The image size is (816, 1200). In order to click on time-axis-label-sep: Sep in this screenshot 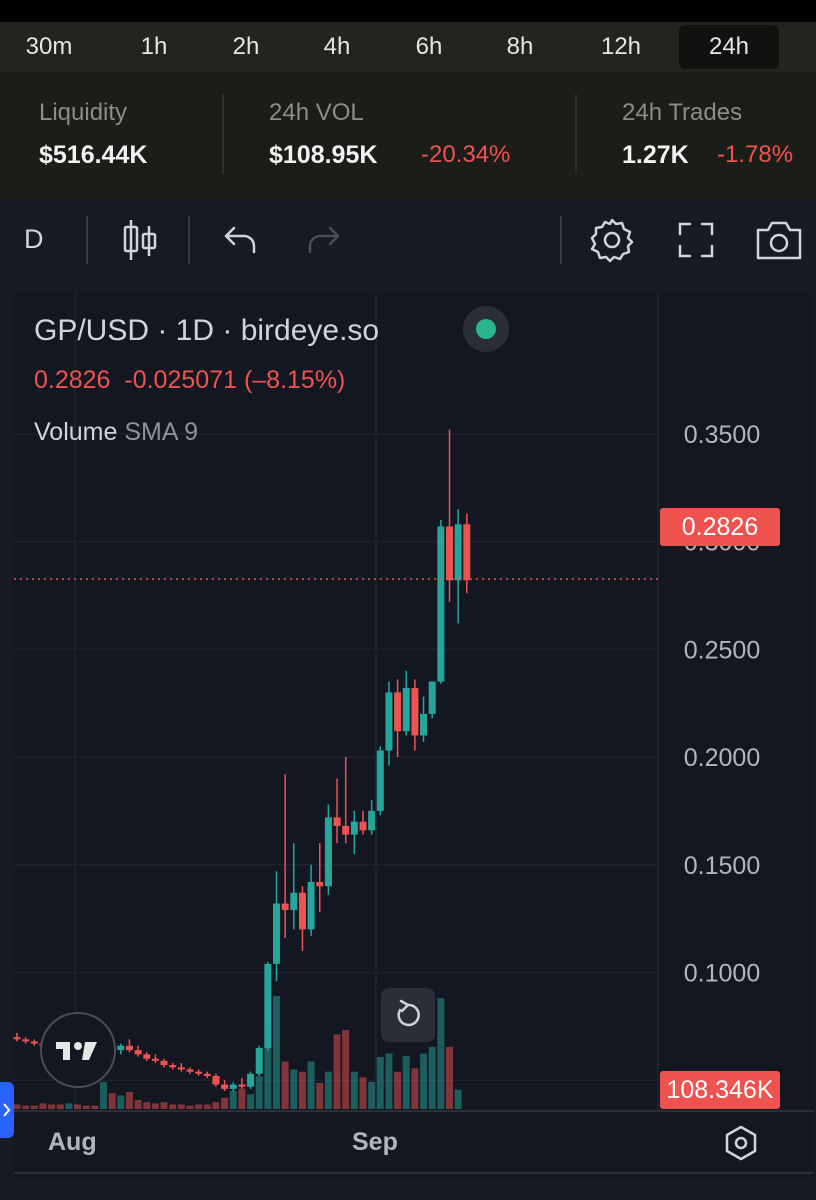, I will do `click(375, 1142)`.